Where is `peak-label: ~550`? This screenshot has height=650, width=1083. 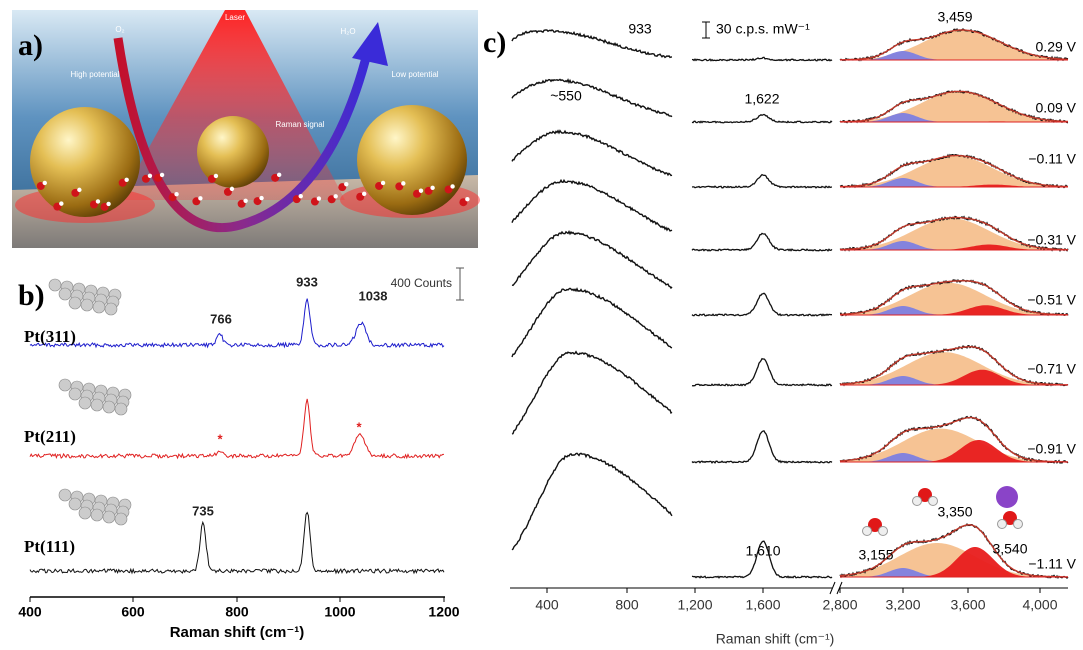 peak-label: ~550 is located at coordinates (566, 96).